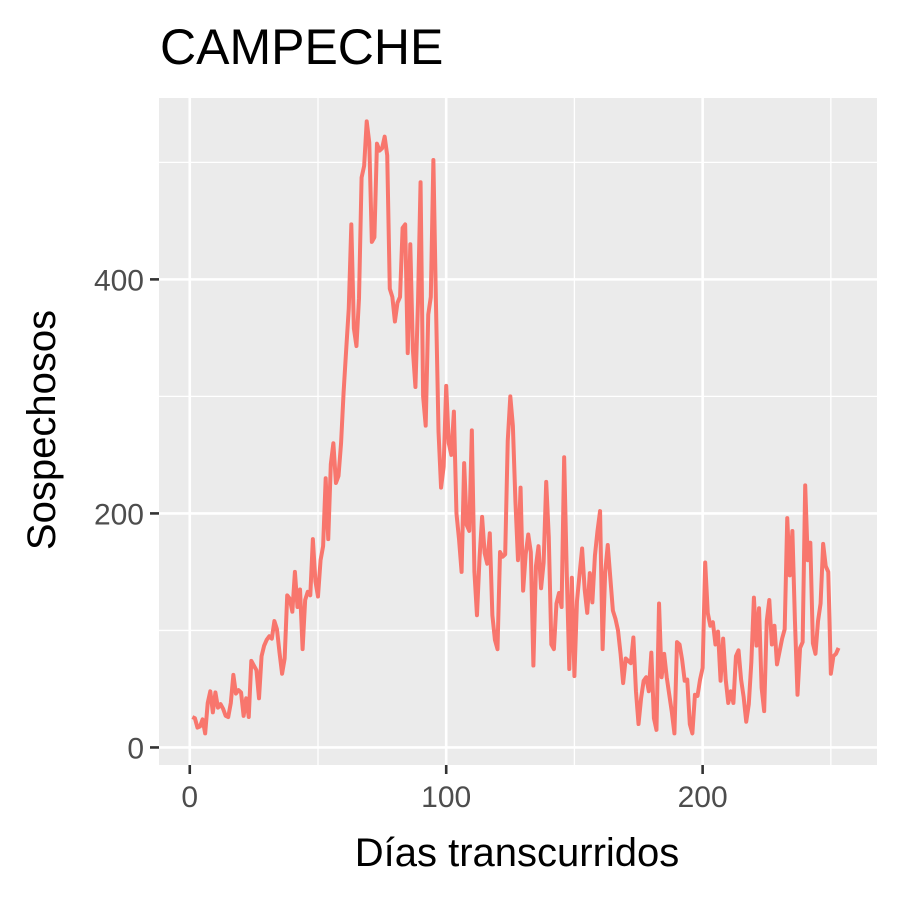 Image resolution: width=900 pixels, height=900 pixels. Describe the element at coordinates (135, 748) in the screenshot. I see `y-tick-label: 0` at that location.